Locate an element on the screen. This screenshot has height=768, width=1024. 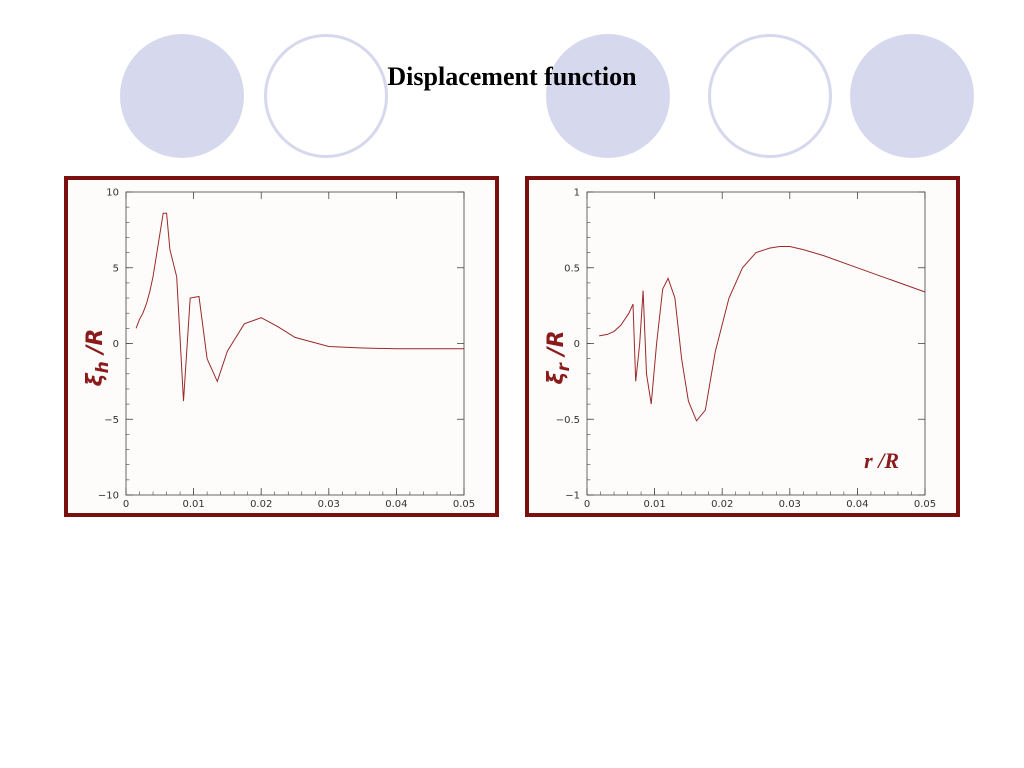
y-tick-label: 0.5 is located at coordinates (572, 268).